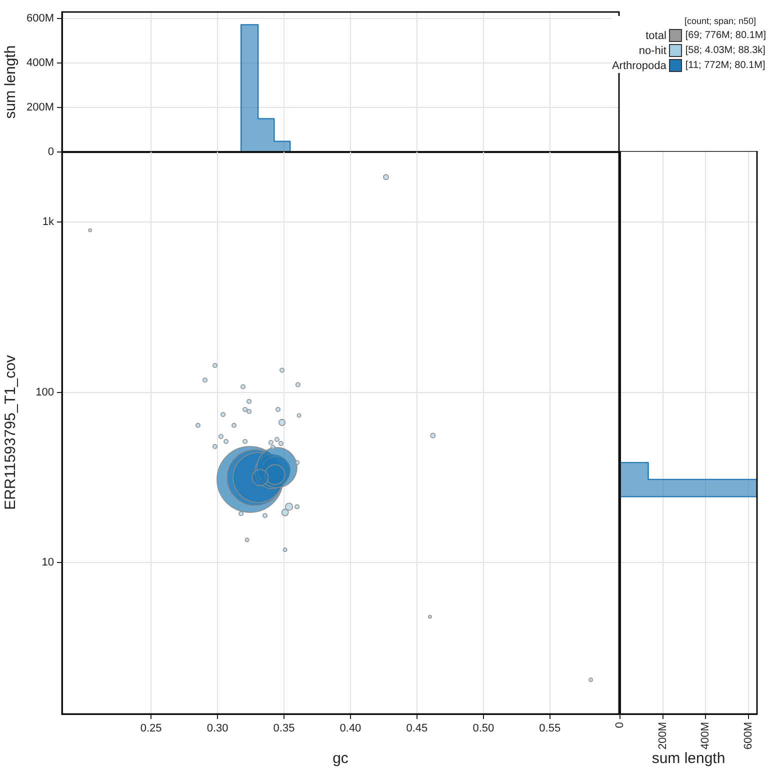 The image size is (770, 770). What do you see at coordinates (706, 736) in the screenshot?
I see `x-tick-label: 400M` at bounding box center [706, 736].